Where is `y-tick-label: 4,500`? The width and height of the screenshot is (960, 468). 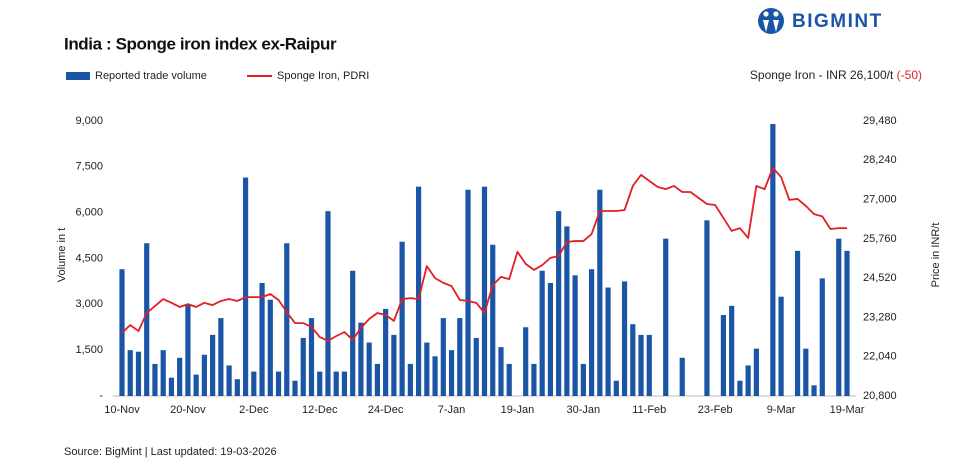 y-tick-label: 4,500 is located at coordinates (89, 258).